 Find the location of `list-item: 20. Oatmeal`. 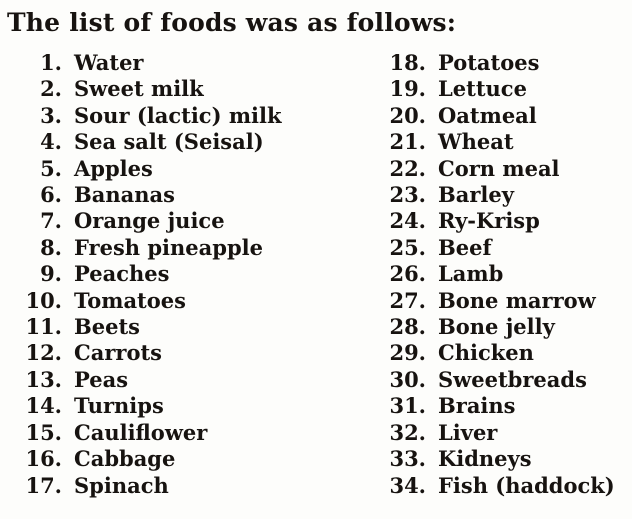

list-item: 20. Oatmeal is located at coordinates (497, 116).